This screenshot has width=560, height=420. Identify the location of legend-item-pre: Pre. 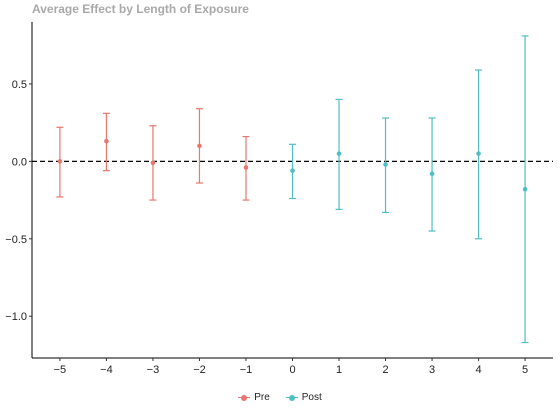
(254, 397).